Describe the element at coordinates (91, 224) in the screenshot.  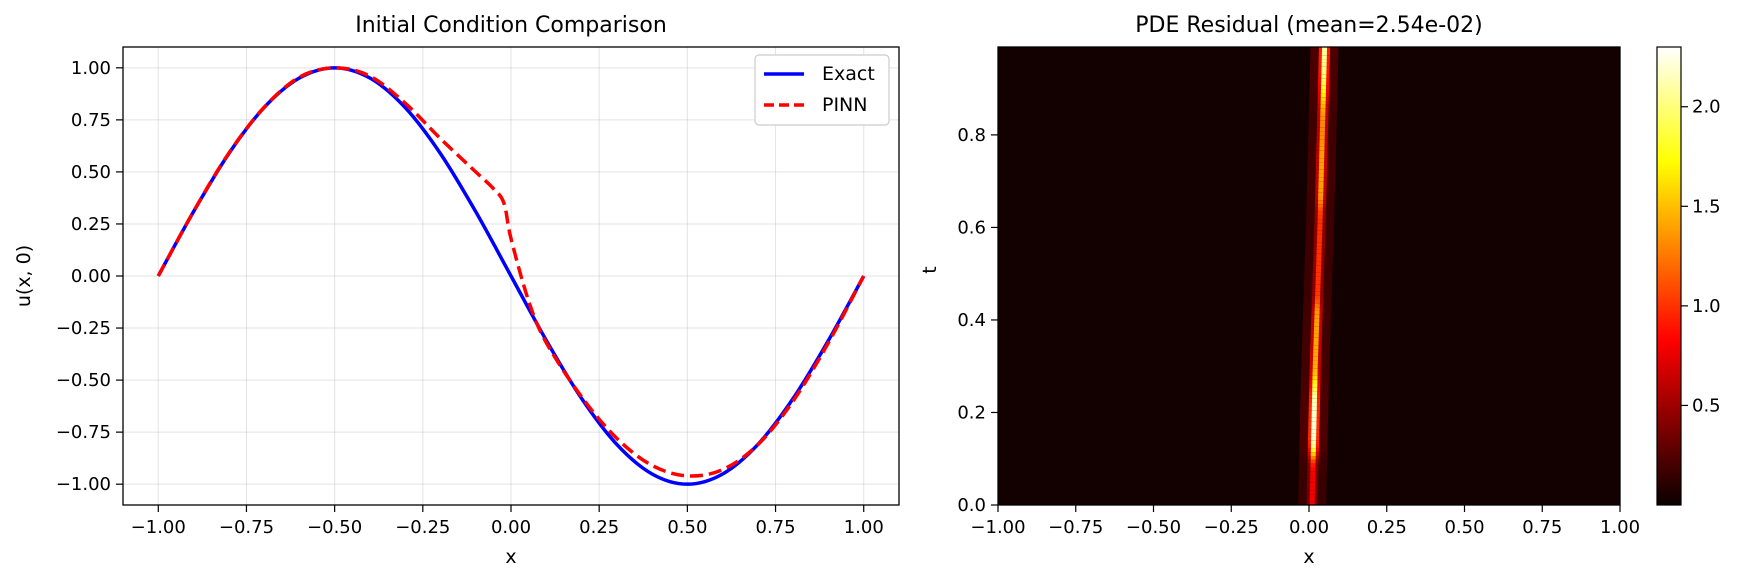
I see `y-tick-label: 0.25` at that location.